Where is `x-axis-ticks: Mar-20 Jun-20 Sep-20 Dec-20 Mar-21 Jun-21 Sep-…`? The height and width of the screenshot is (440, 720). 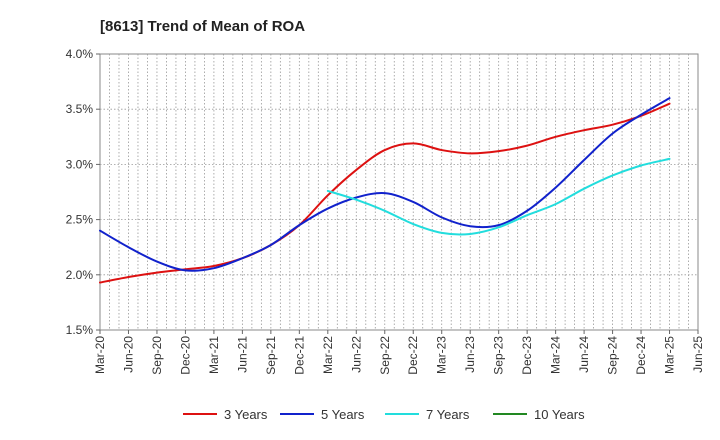 x-axis-ticks: Mar-20 Jun-20 Sep-20 Dec-20 Mar-21 Jun-21 Sep-… is located at coordinates (399, 352).